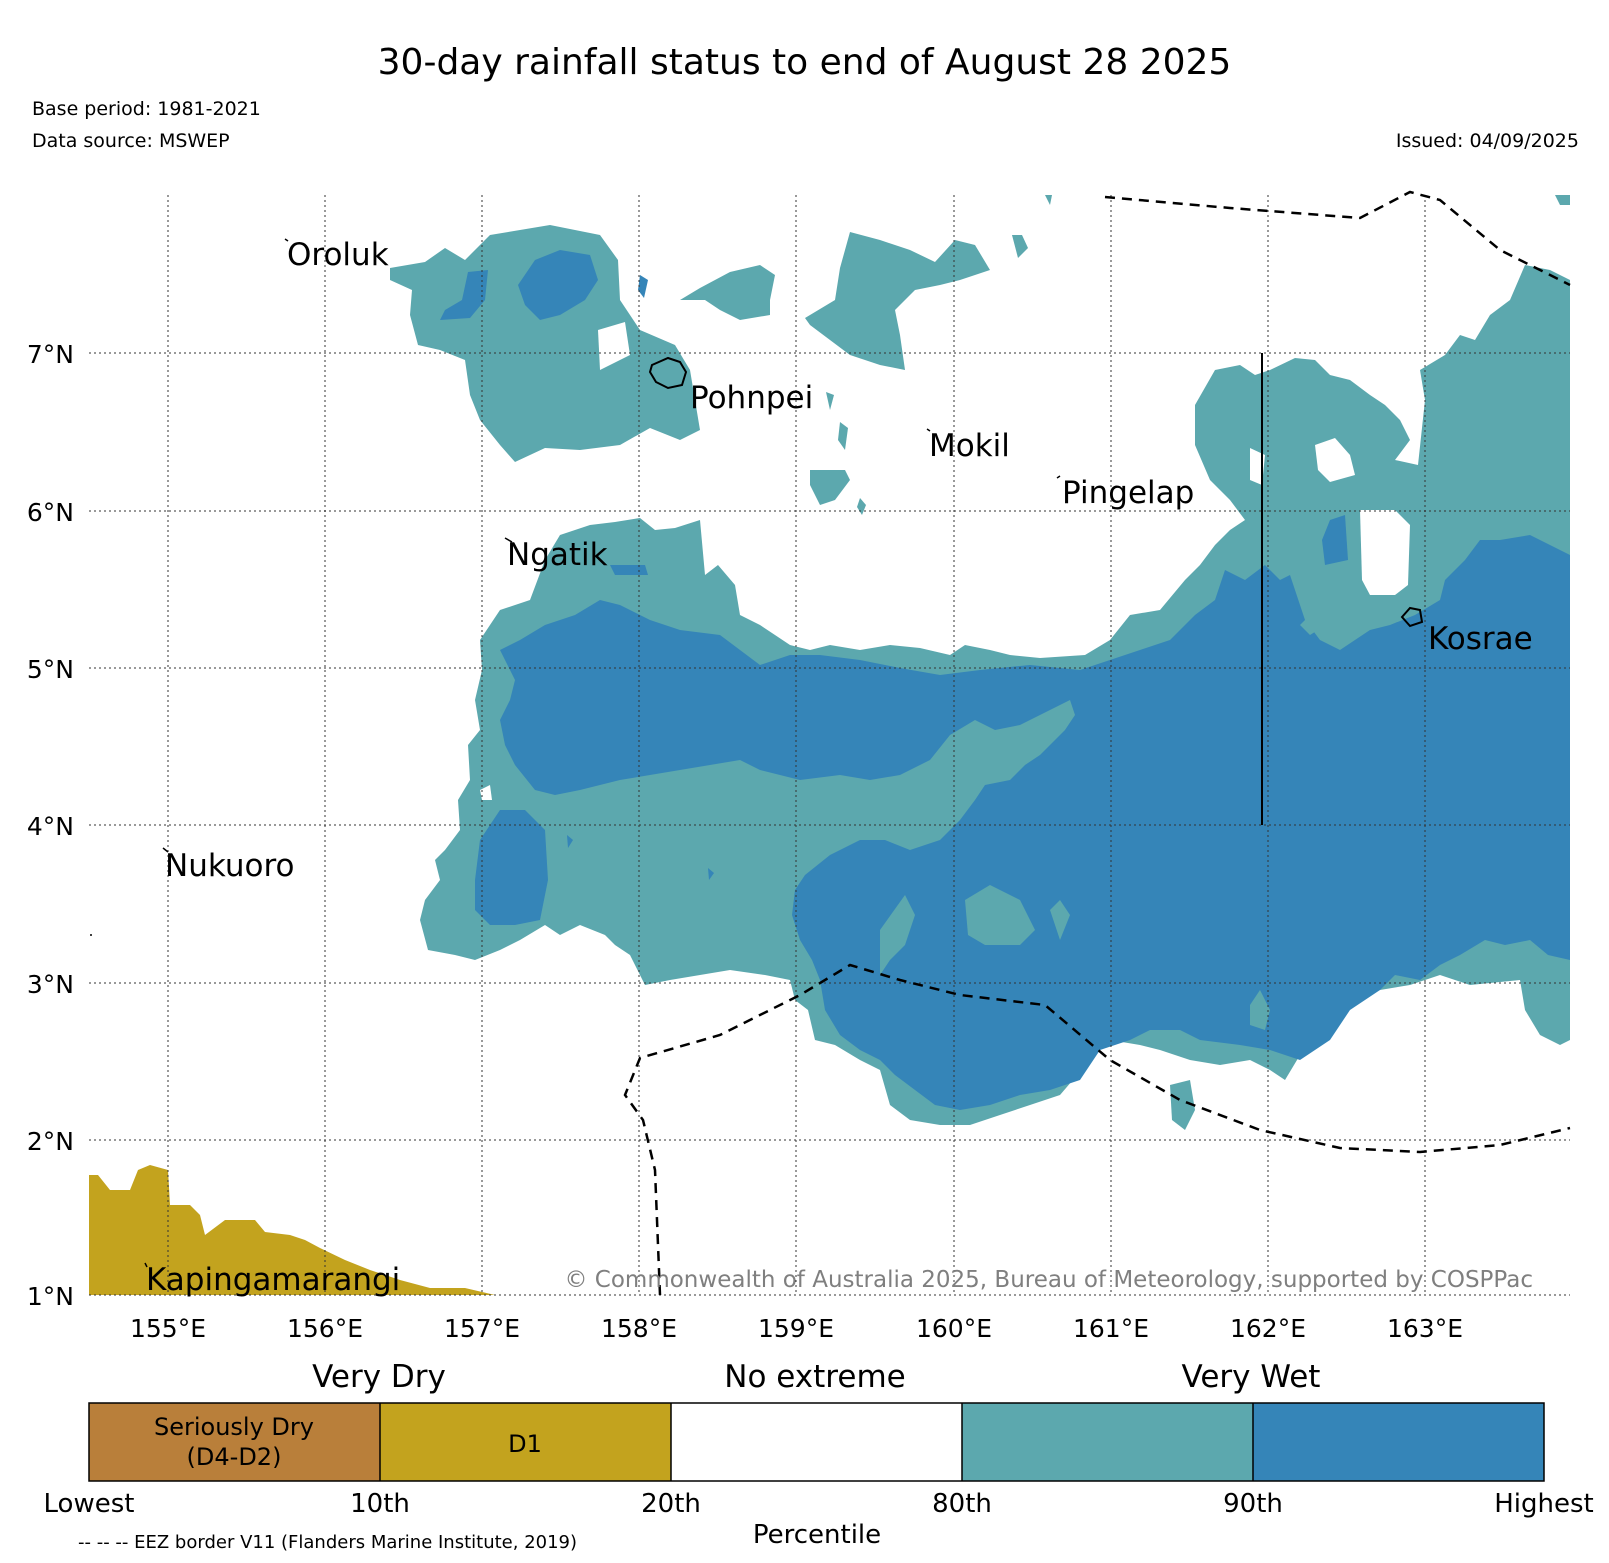  Describe the element at coordinates (727, 292) in the screenshot. I see `wet-area-north-central` at that location.